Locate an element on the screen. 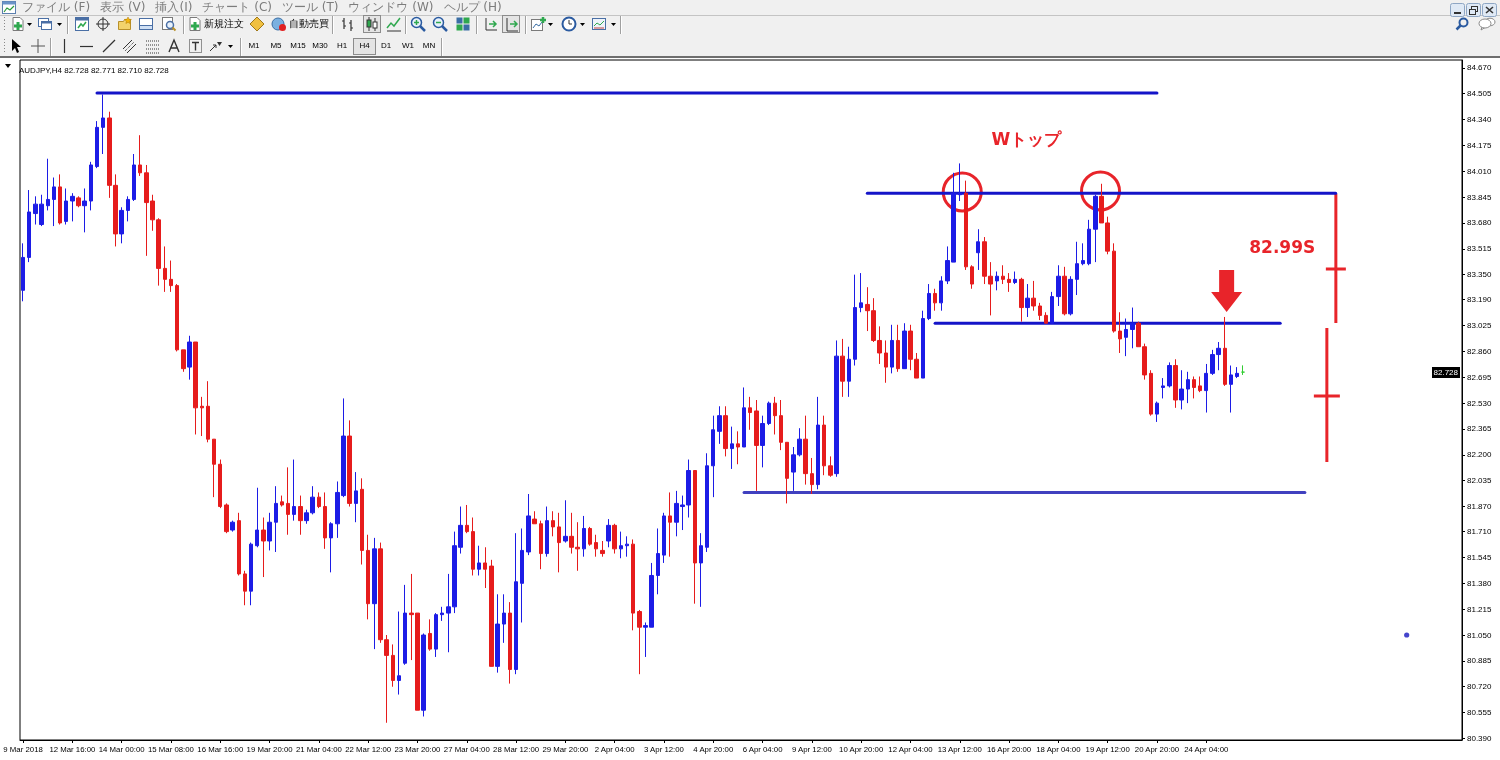 The image size is (1500, 760). text: H1 is located at coordinates (342, 46).